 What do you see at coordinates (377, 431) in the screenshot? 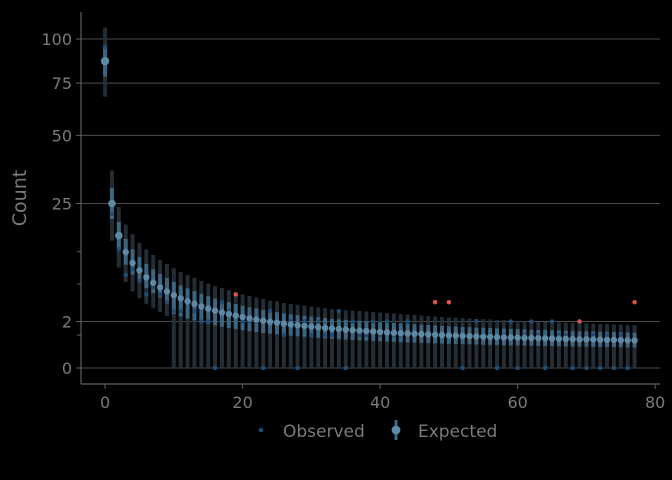
I see `legend: Observed Expected` at bounding box center [377, 431].